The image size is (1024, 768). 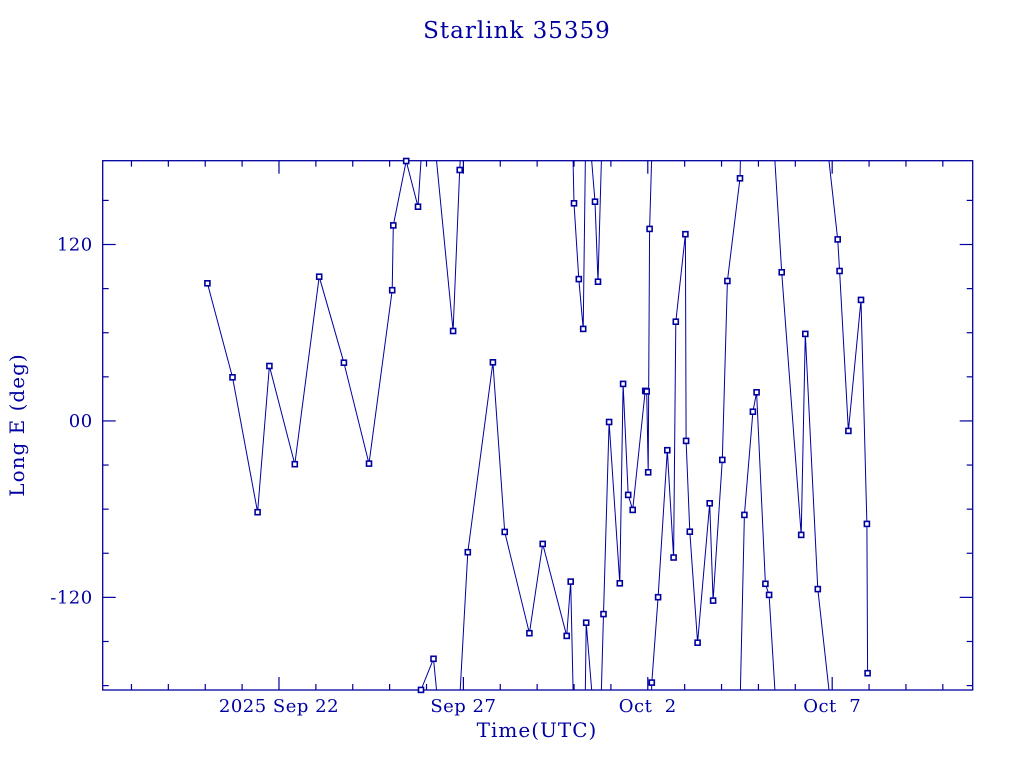 What do you see at coordinates (537, 730) in the screenshot?
I see `x-axis-label: Time(UTC)` at bounding box center [537, 730].